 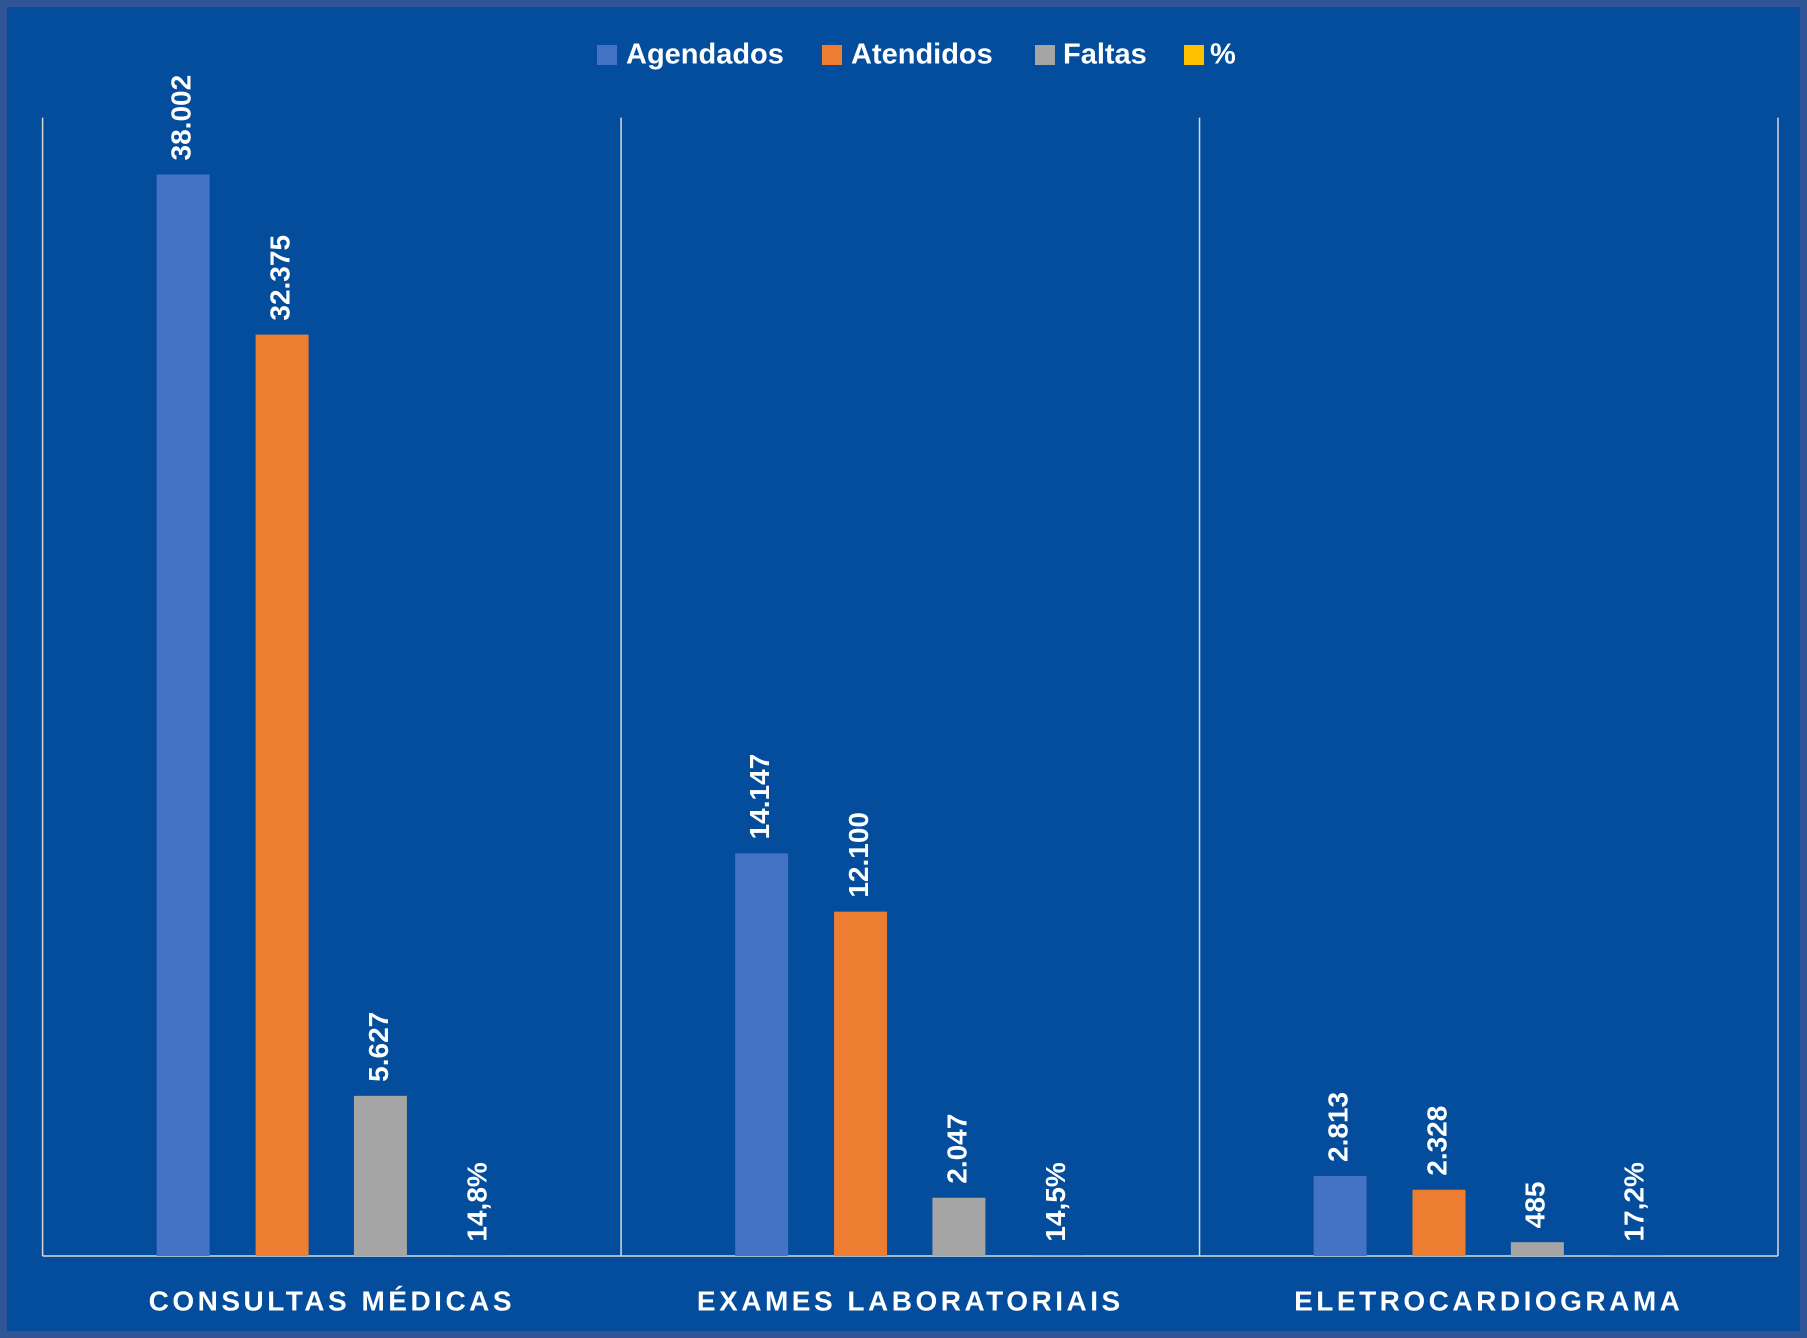 I want to click on data-label: 38.002, so click(x=181, y=118).